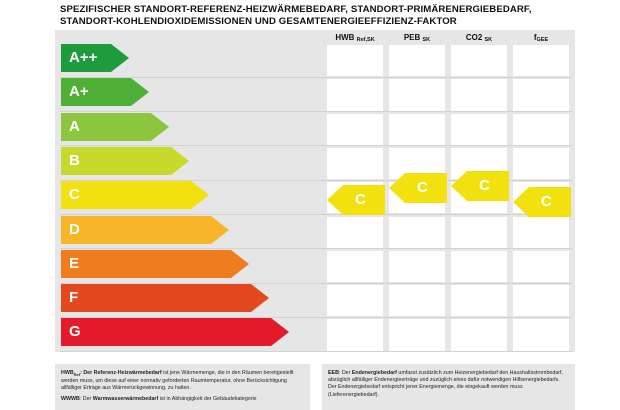 The width and height of the screenshot is (620, 410). Describe the element at coordinates (345, 37) in the screenshot. I see `column-header-hwb-main: HWB` at that location.